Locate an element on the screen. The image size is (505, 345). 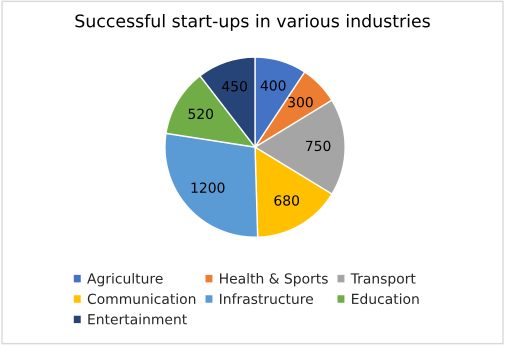
data-label: 520 is located at coordinates (201, 114).